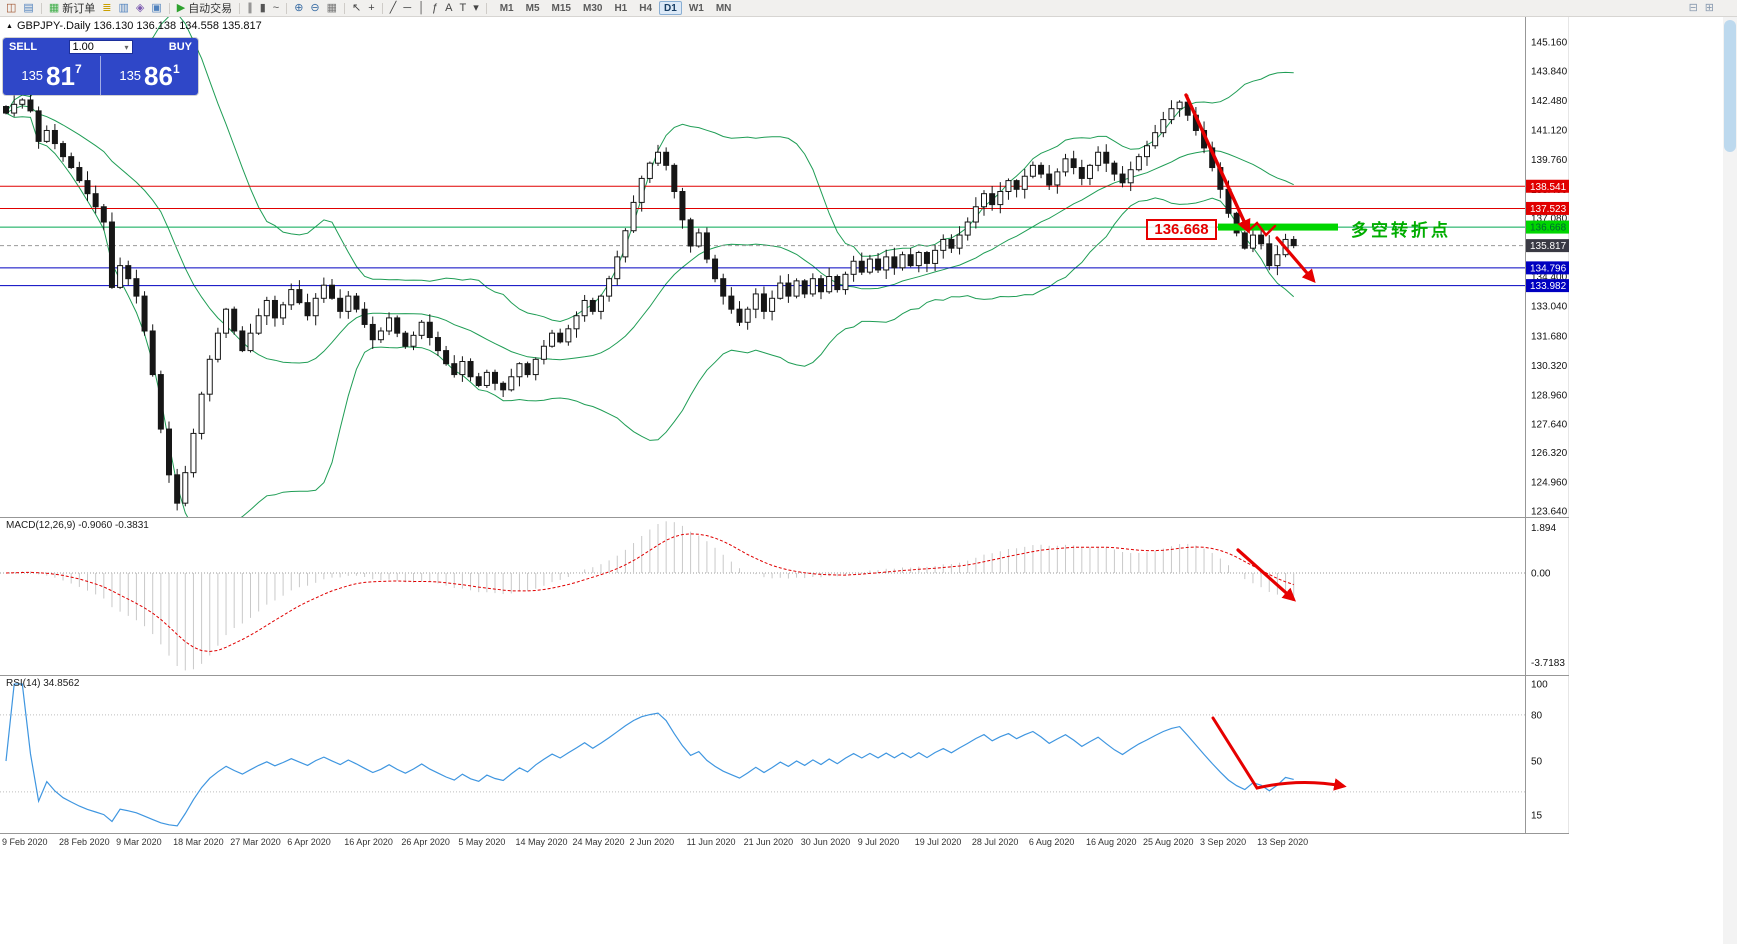 The image size is (1737, 944). Describe the element at coordinates (1168, 842) in the screenshot. I see `date-axis-label: 25 Aug 2020` at that location.